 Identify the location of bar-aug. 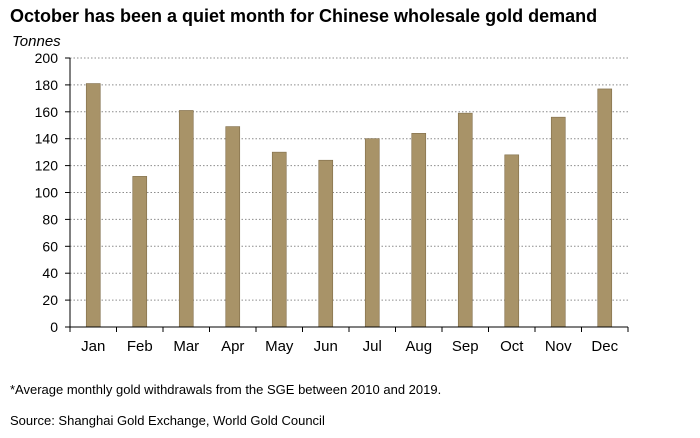
(419, 230).